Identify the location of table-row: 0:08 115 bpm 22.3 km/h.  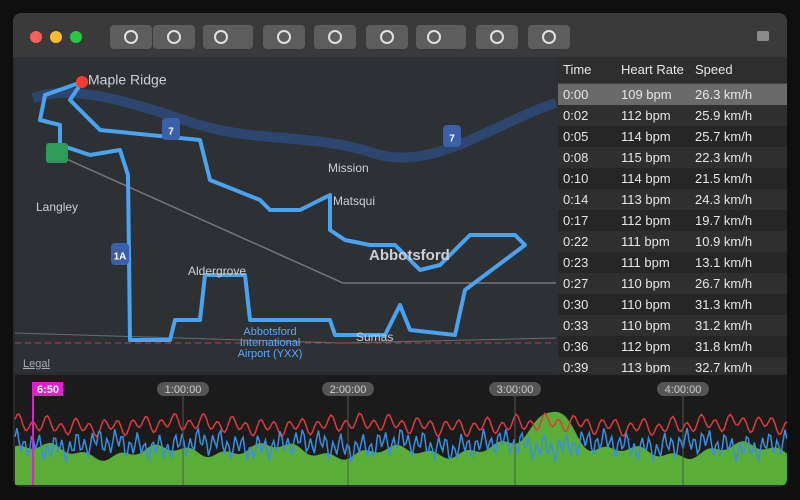
(672, 157).